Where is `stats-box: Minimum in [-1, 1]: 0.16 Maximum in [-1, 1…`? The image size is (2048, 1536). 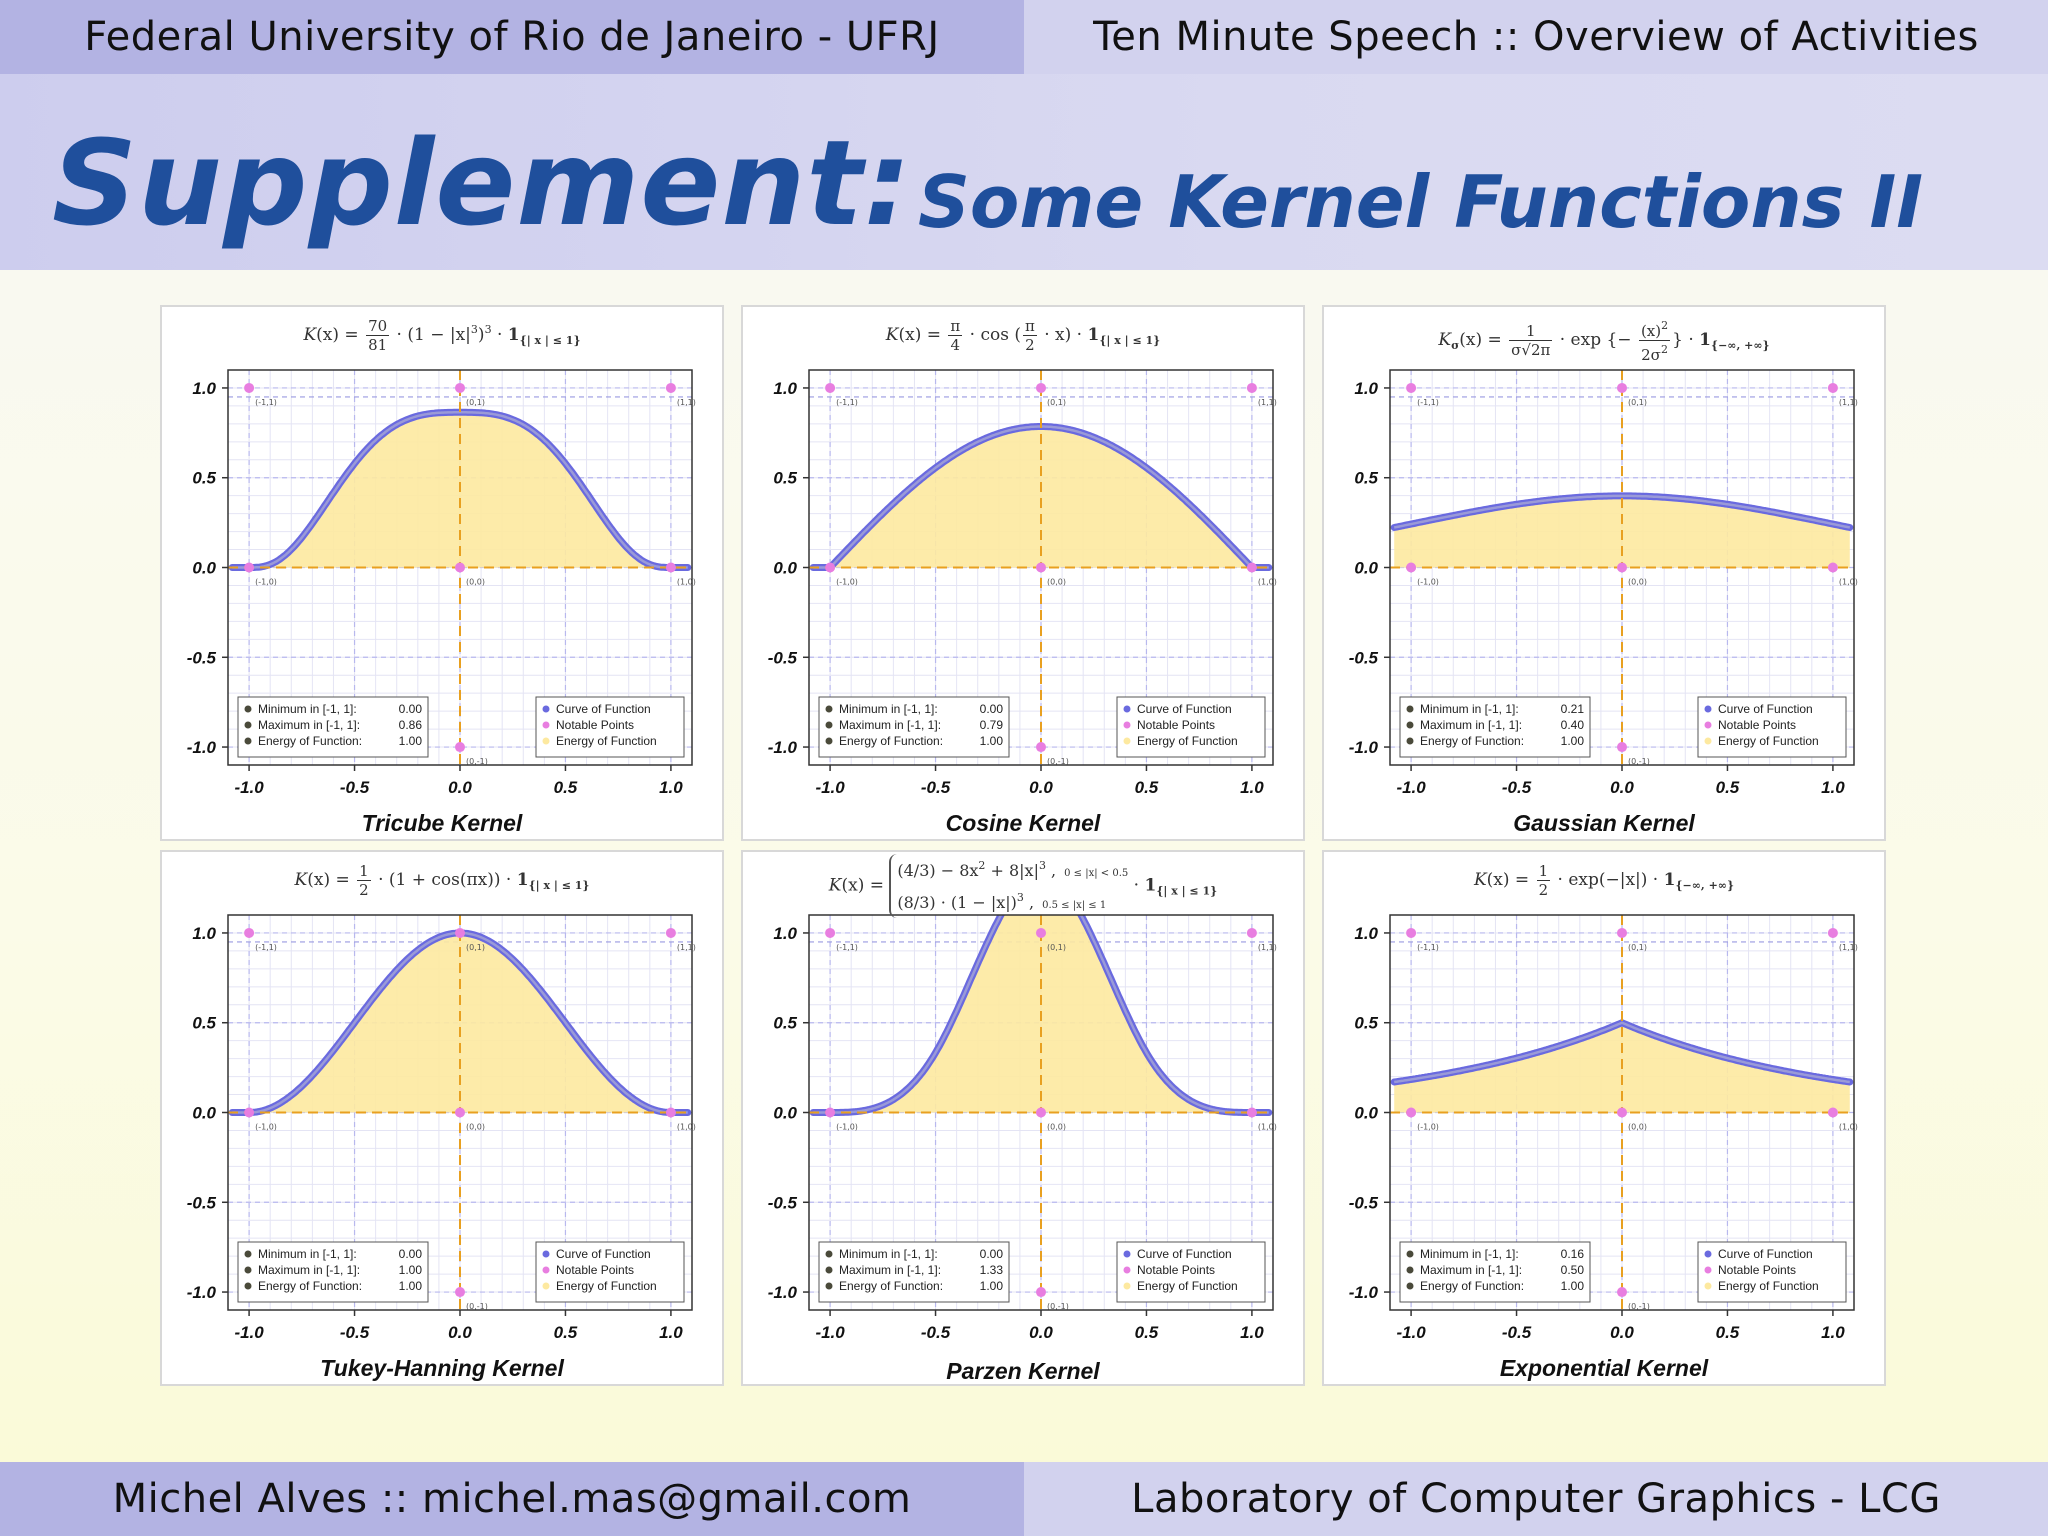 stats-box: Minimum in [-1, 1]: 0.16 Maximum in [-1, 1… is located at coordinates (1495, 1272).